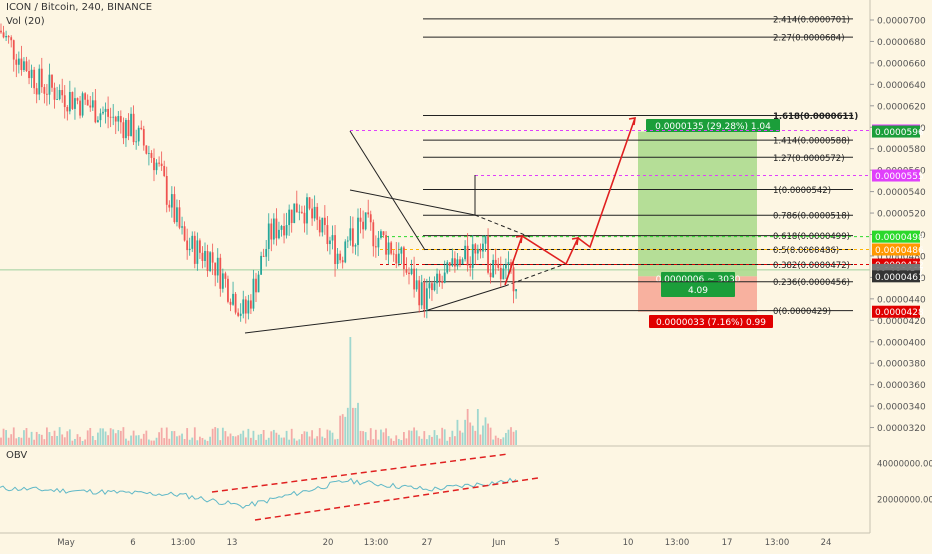 The height and width of the screenshot is (554, 932). Describe the element at coordinates (25, 21) in the screenshot. I see `vol-label: Vol (20)` at that location.